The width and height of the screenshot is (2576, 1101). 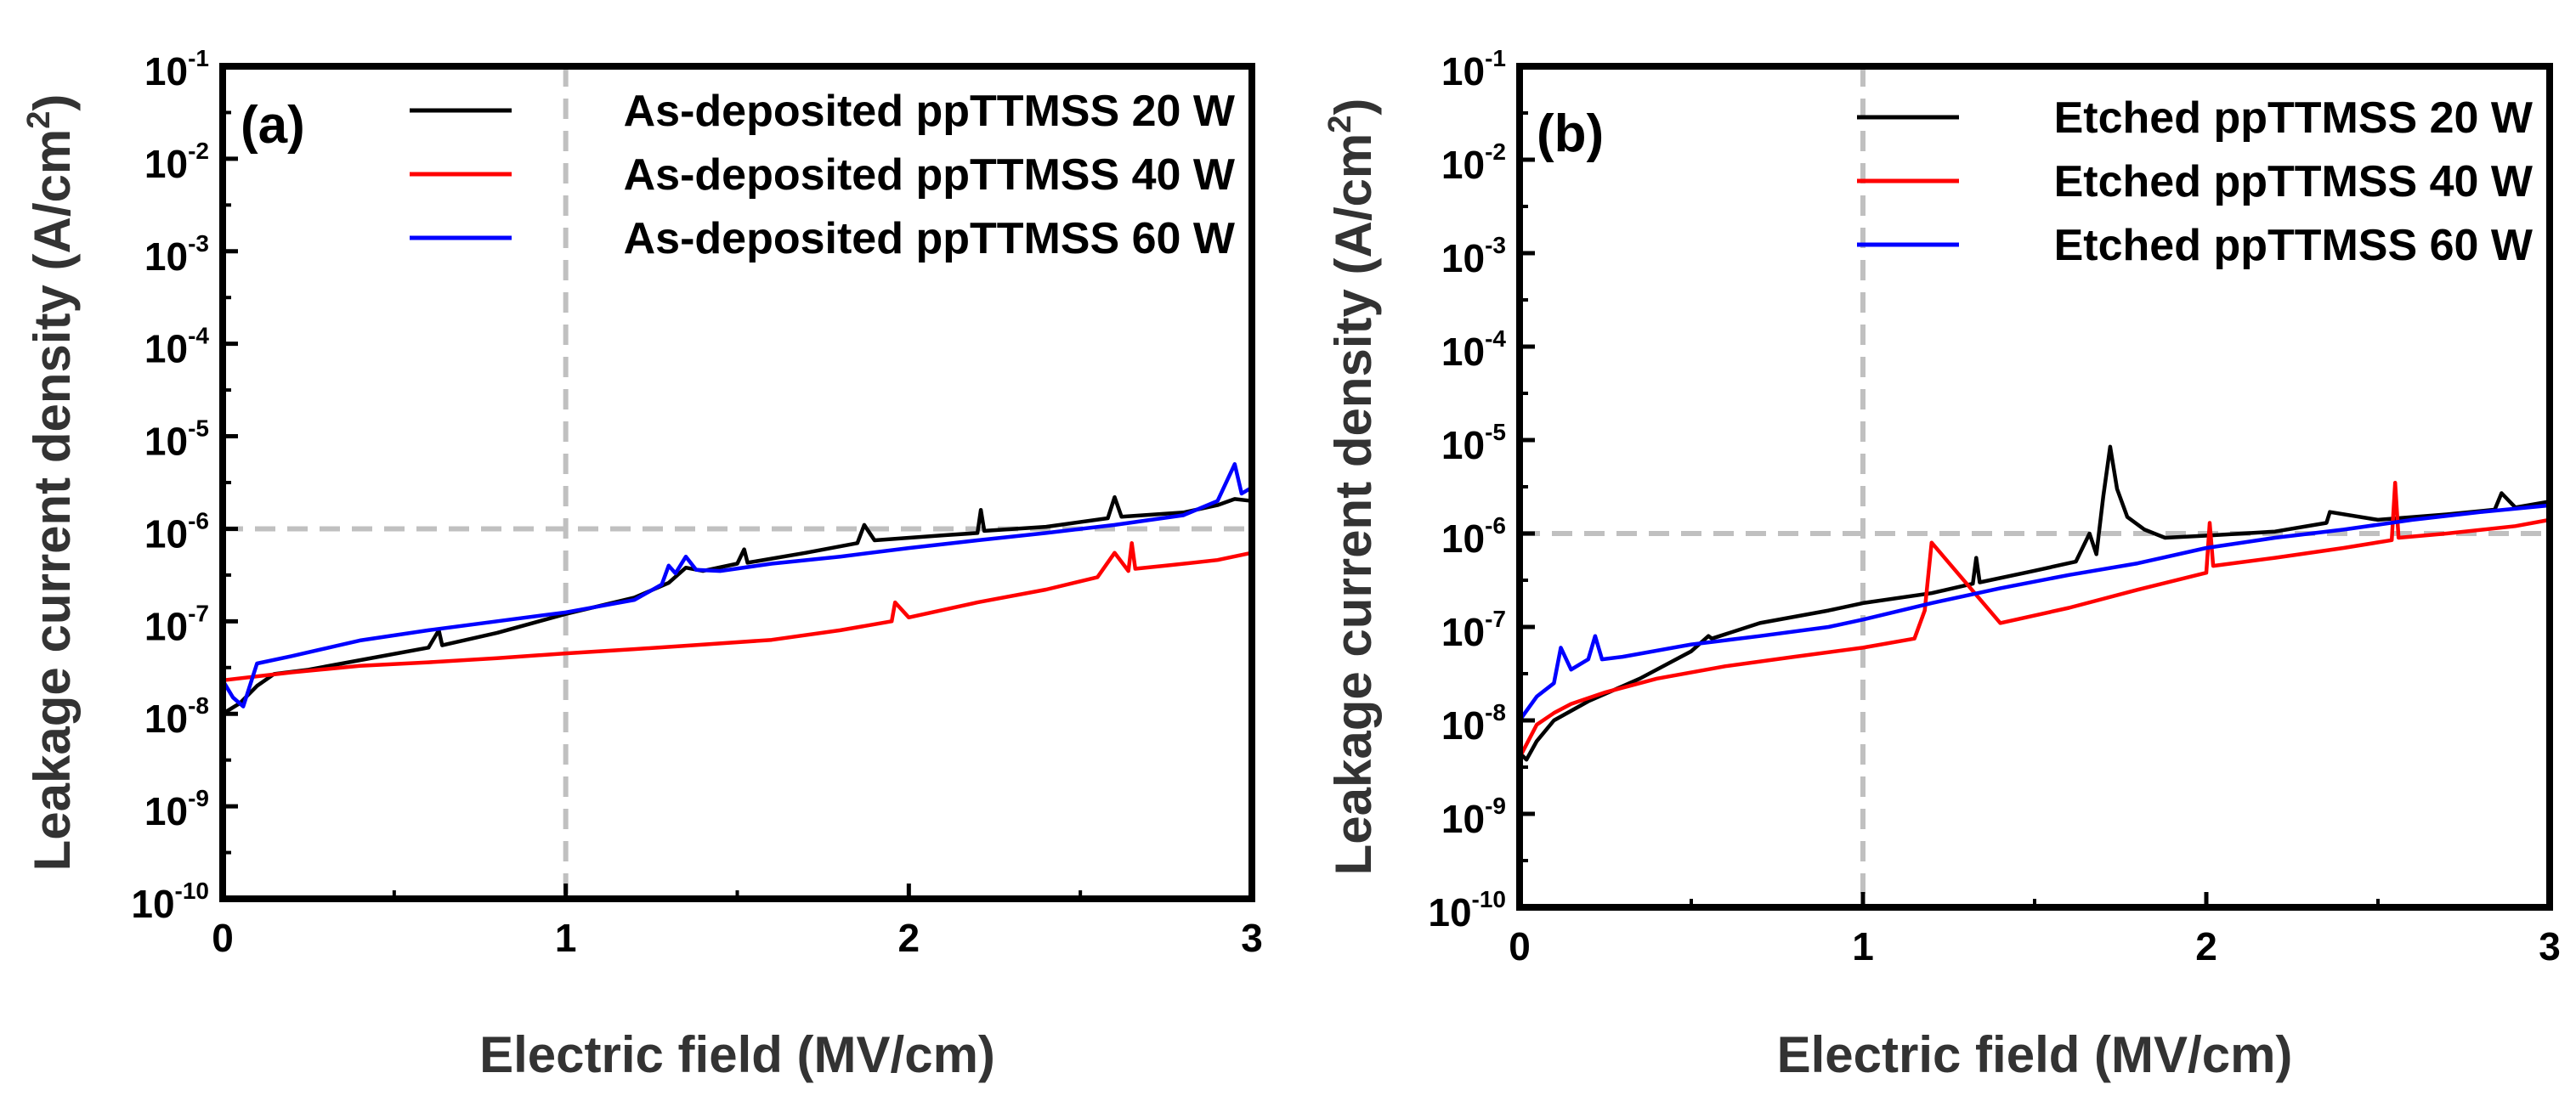 What do you see at coordinates (273, 126) in the screenshot?
I see `panel-label: (a)` at bounding box center [273, 126].